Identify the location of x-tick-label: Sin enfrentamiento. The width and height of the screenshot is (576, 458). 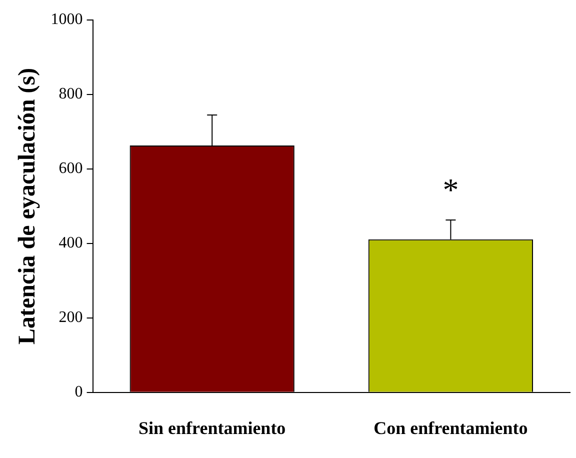
(212, 428).